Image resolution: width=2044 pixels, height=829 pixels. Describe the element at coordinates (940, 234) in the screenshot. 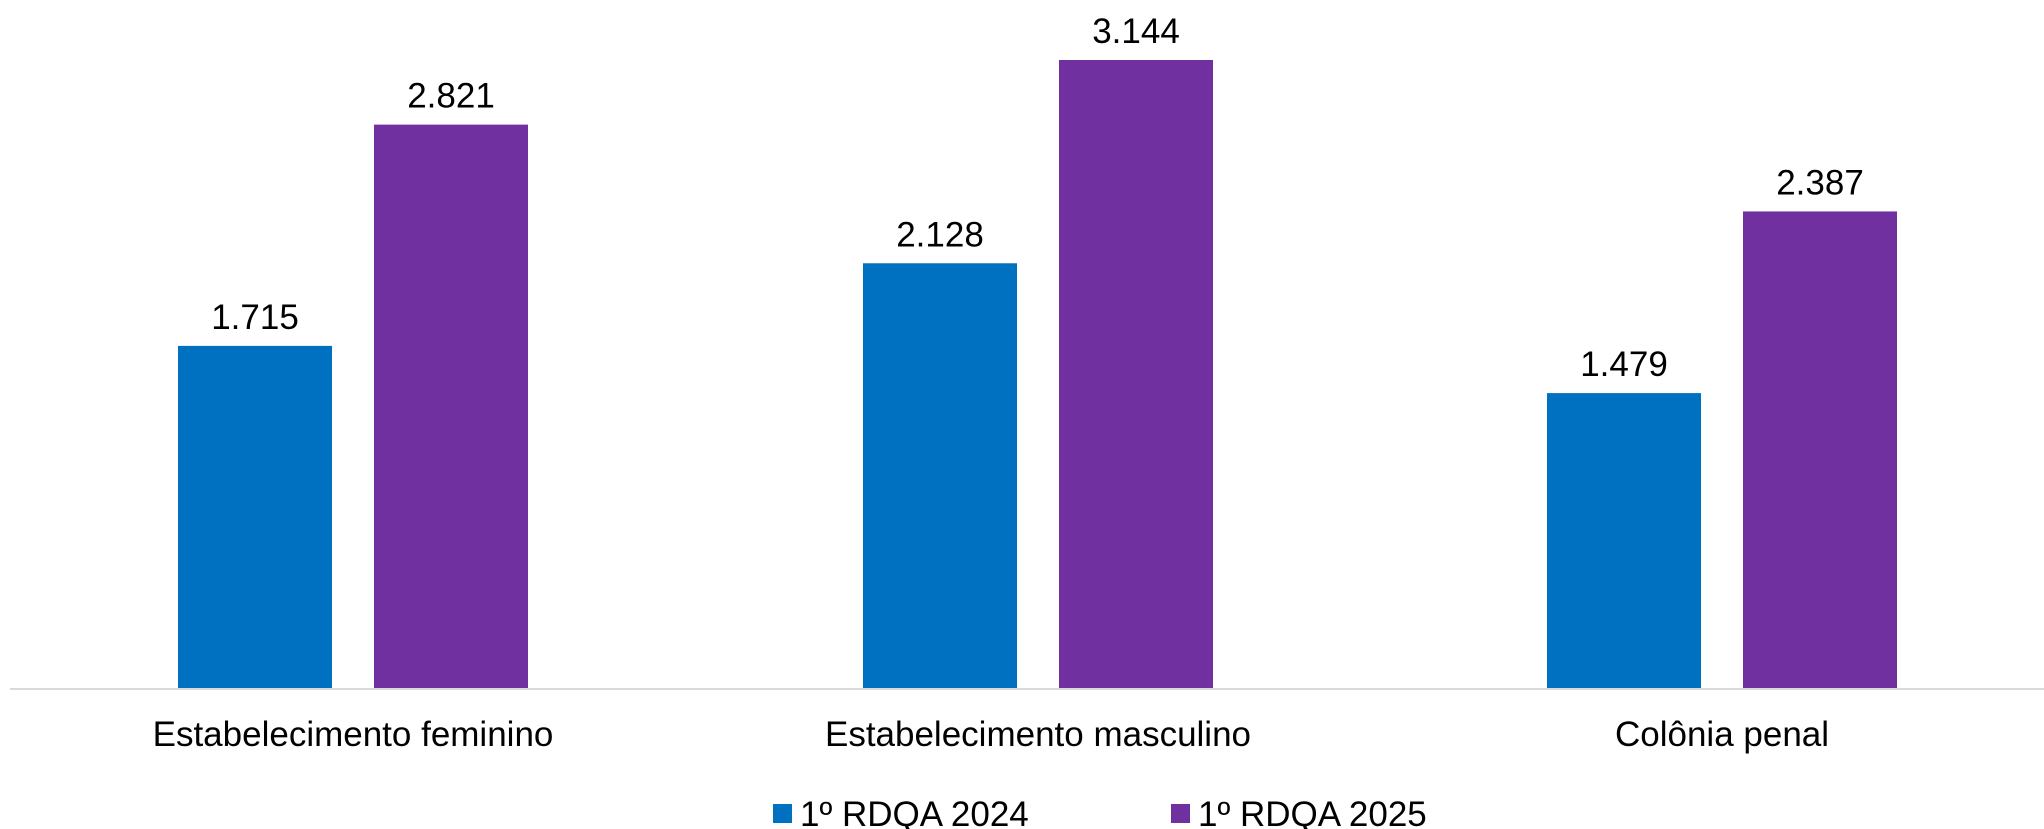

I see `data-label-1-2: 2.128` at that location.